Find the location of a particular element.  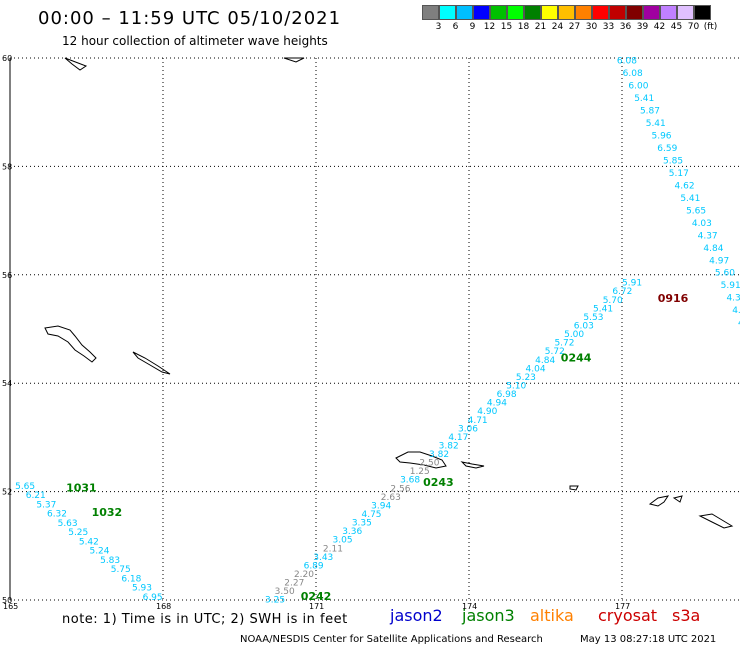

scale-tick-label: 33 is located at coordinates (608, 27).